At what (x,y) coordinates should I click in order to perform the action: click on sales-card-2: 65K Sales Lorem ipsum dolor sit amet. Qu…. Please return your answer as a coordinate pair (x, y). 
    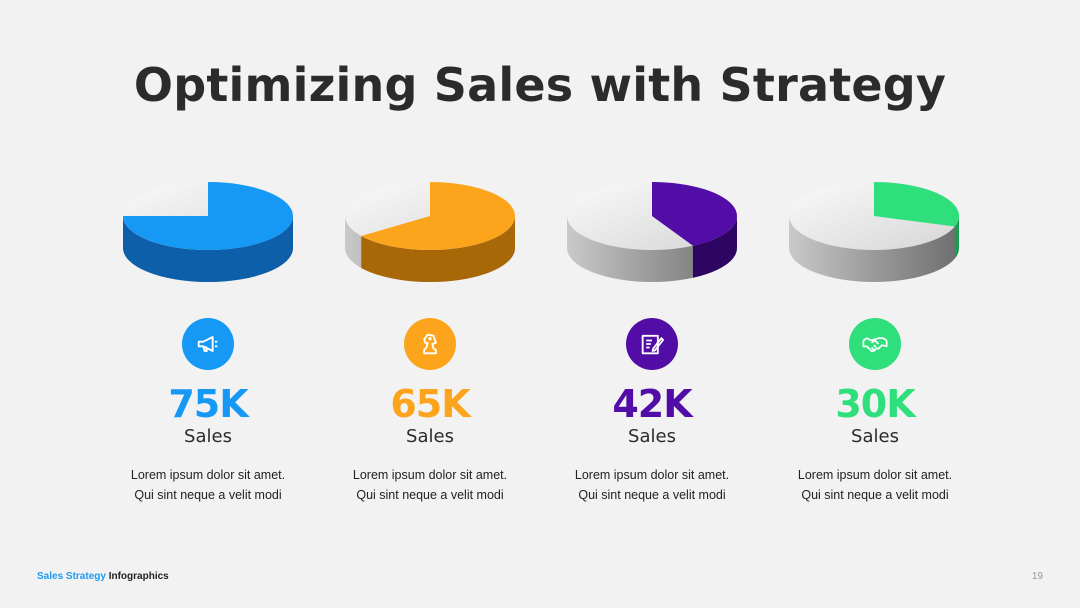
    Looking at the image, I should click on (430, 411).